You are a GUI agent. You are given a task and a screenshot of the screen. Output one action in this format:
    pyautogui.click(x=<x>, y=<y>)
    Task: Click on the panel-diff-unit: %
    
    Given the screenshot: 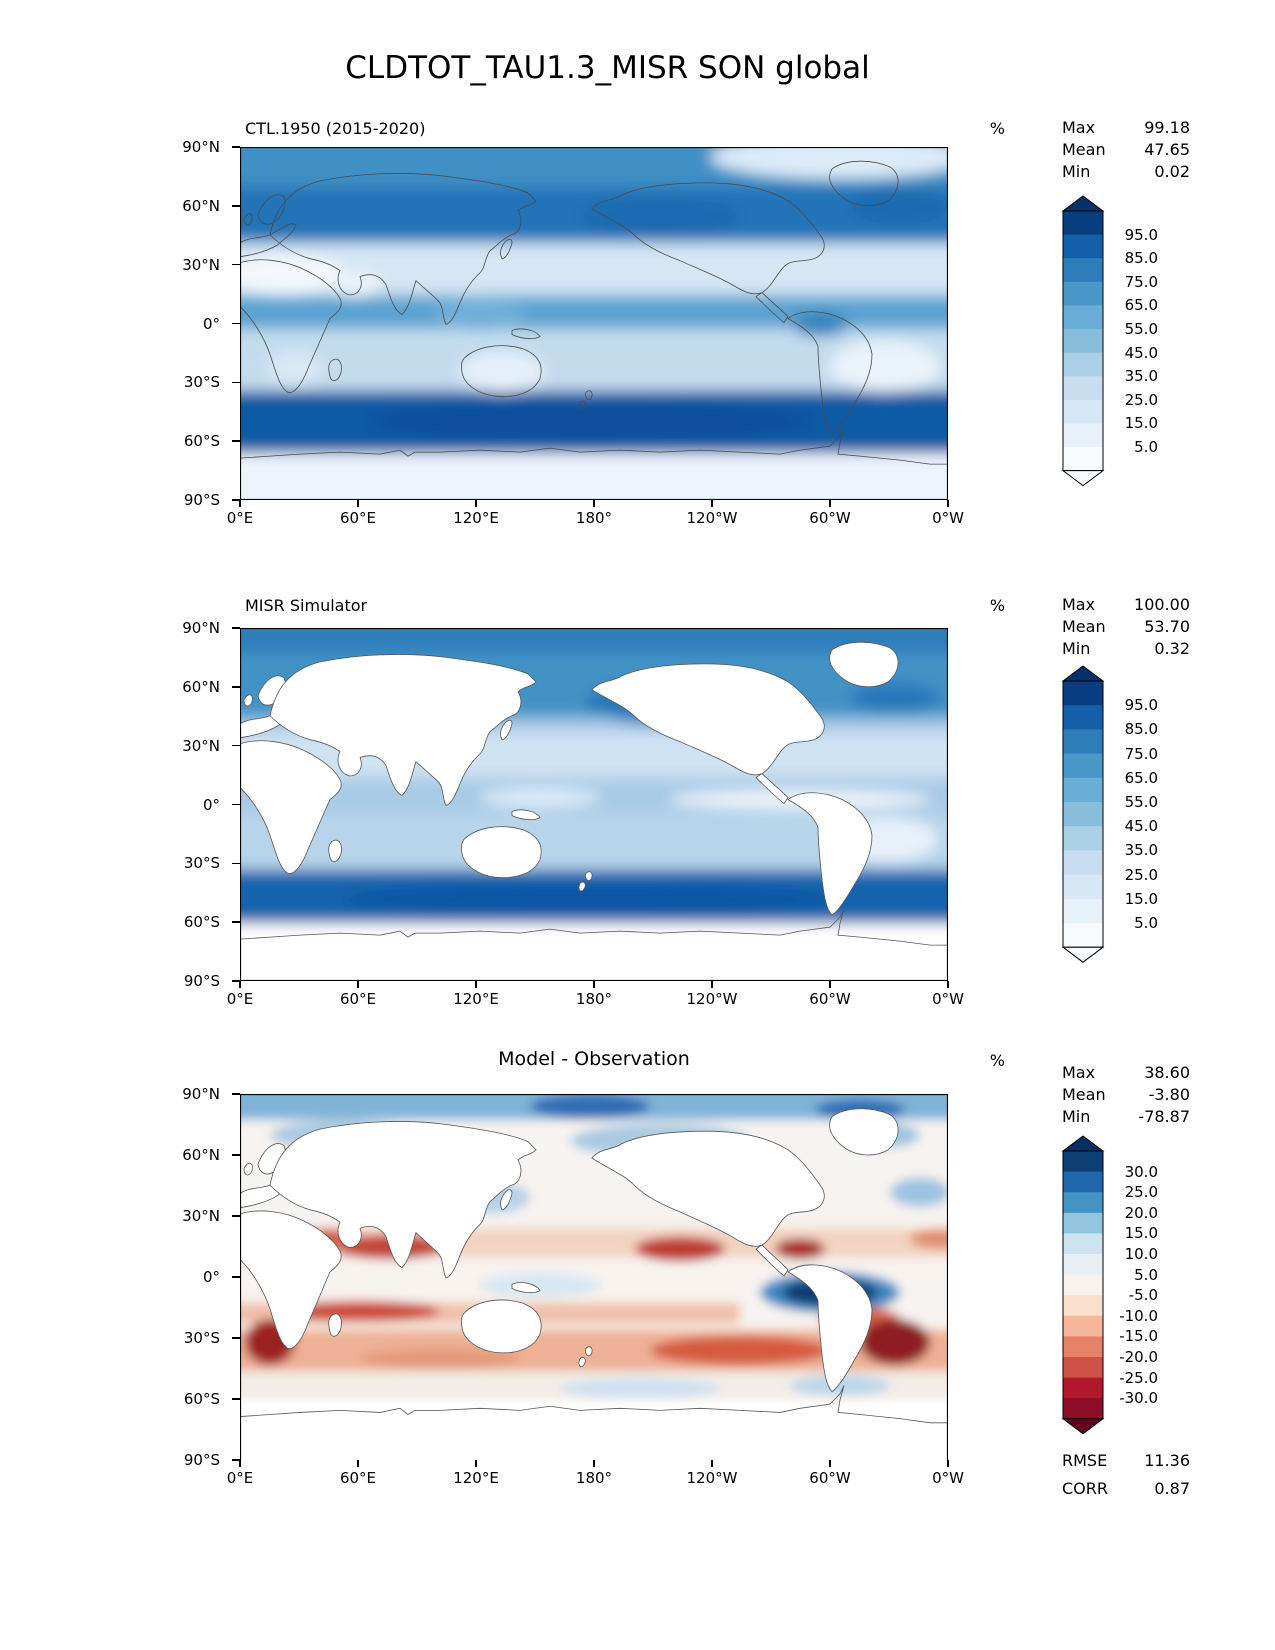 What is the action you would take?
    pyautogui.click(x=997, y=1060)
    